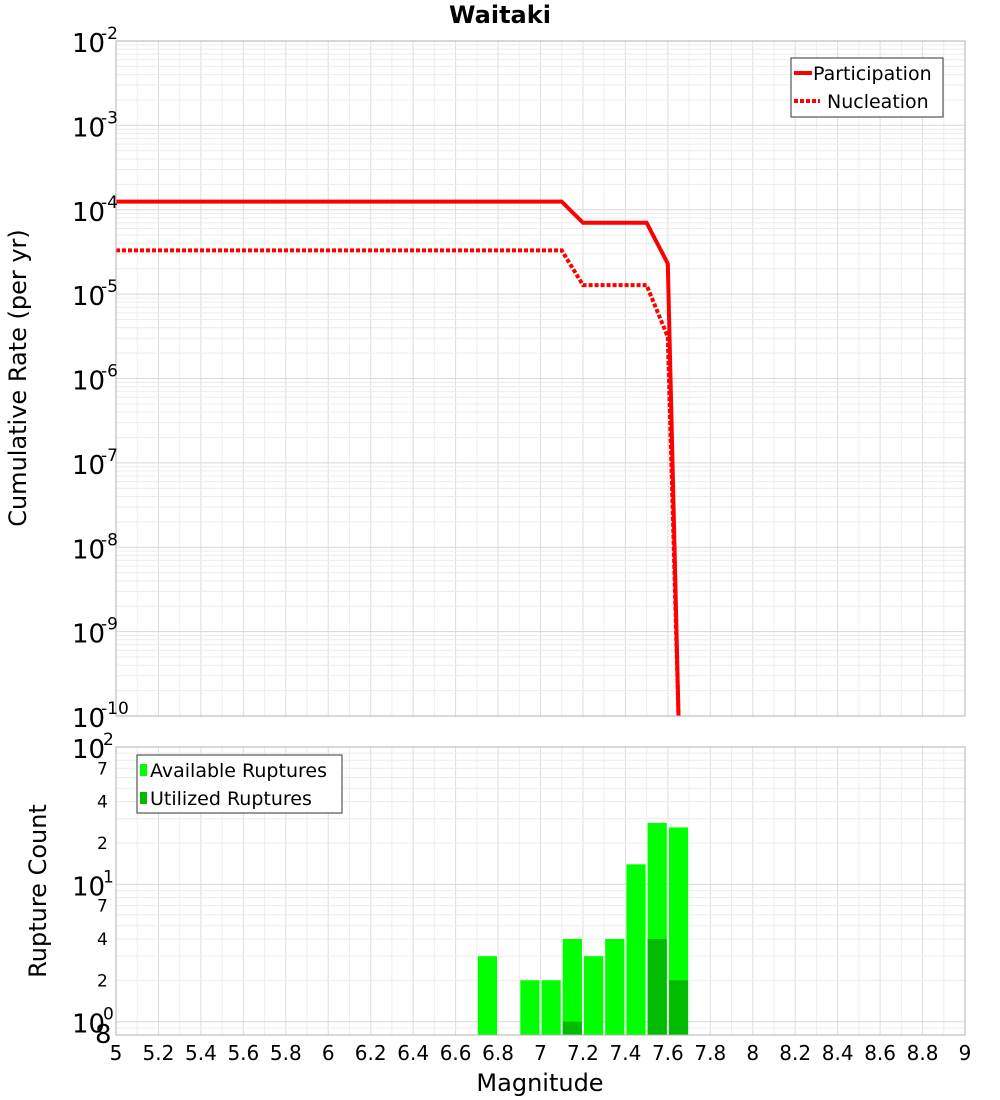  What do you see at coordinates (456, 1053) in the screenshot?
I see `x-tick-label: 6.6` at bounding box center [456, 1053].